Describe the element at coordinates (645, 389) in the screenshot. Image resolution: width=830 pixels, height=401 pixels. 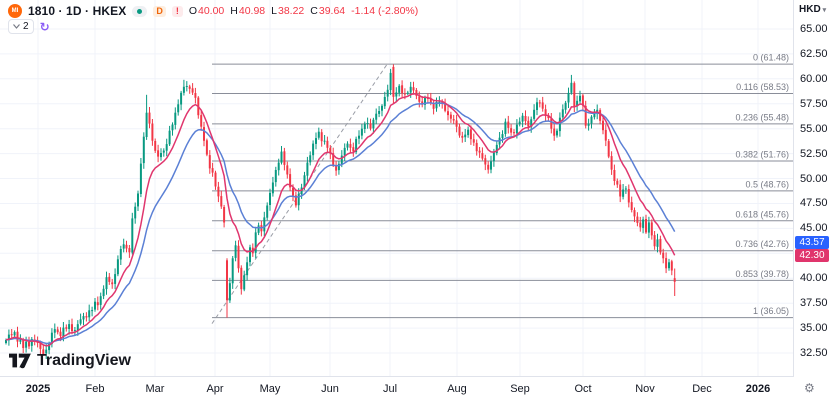
I see `time-axis-label: Nov` at that location.